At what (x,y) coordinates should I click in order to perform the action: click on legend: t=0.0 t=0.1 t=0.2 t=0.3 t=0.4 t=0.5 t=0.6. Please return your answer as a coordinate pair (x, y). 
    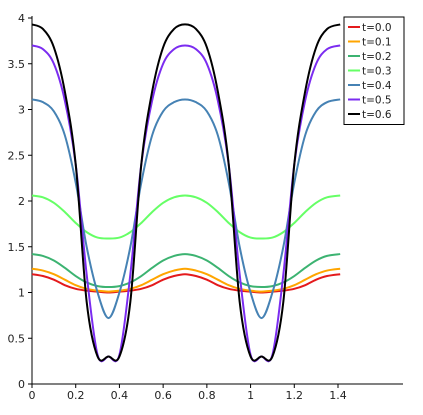
    Looking at the image, I should click on (374, 70).